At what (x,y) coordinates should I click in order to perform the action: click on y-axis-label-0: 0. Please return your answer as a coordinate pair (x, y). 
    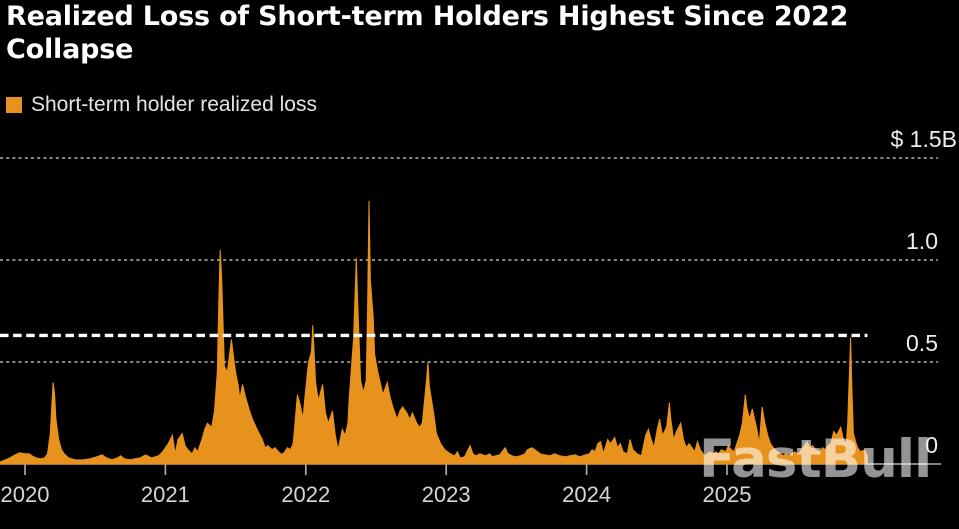
    Looking at the image, I should click on (931, 445).